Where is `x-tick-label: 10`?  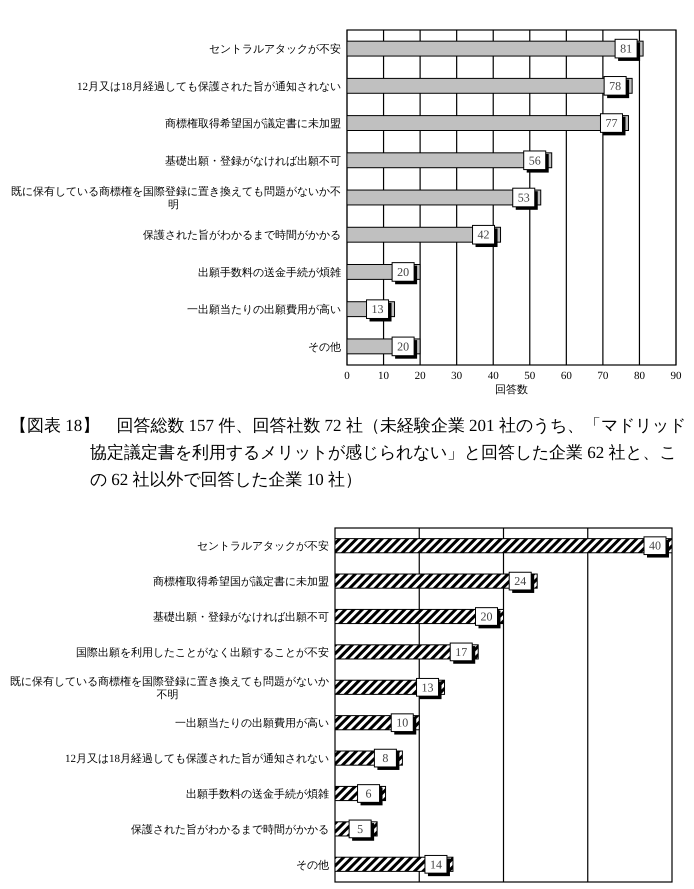 x-tick-label: 10 is located at coordinates (384, 376).